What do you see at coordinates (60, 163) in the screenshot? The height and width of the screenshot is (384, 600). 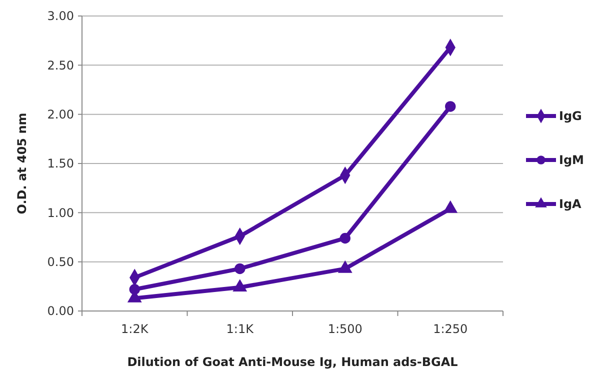 I see `y-tick-label: 1.50` at bounding box center [60, 163].